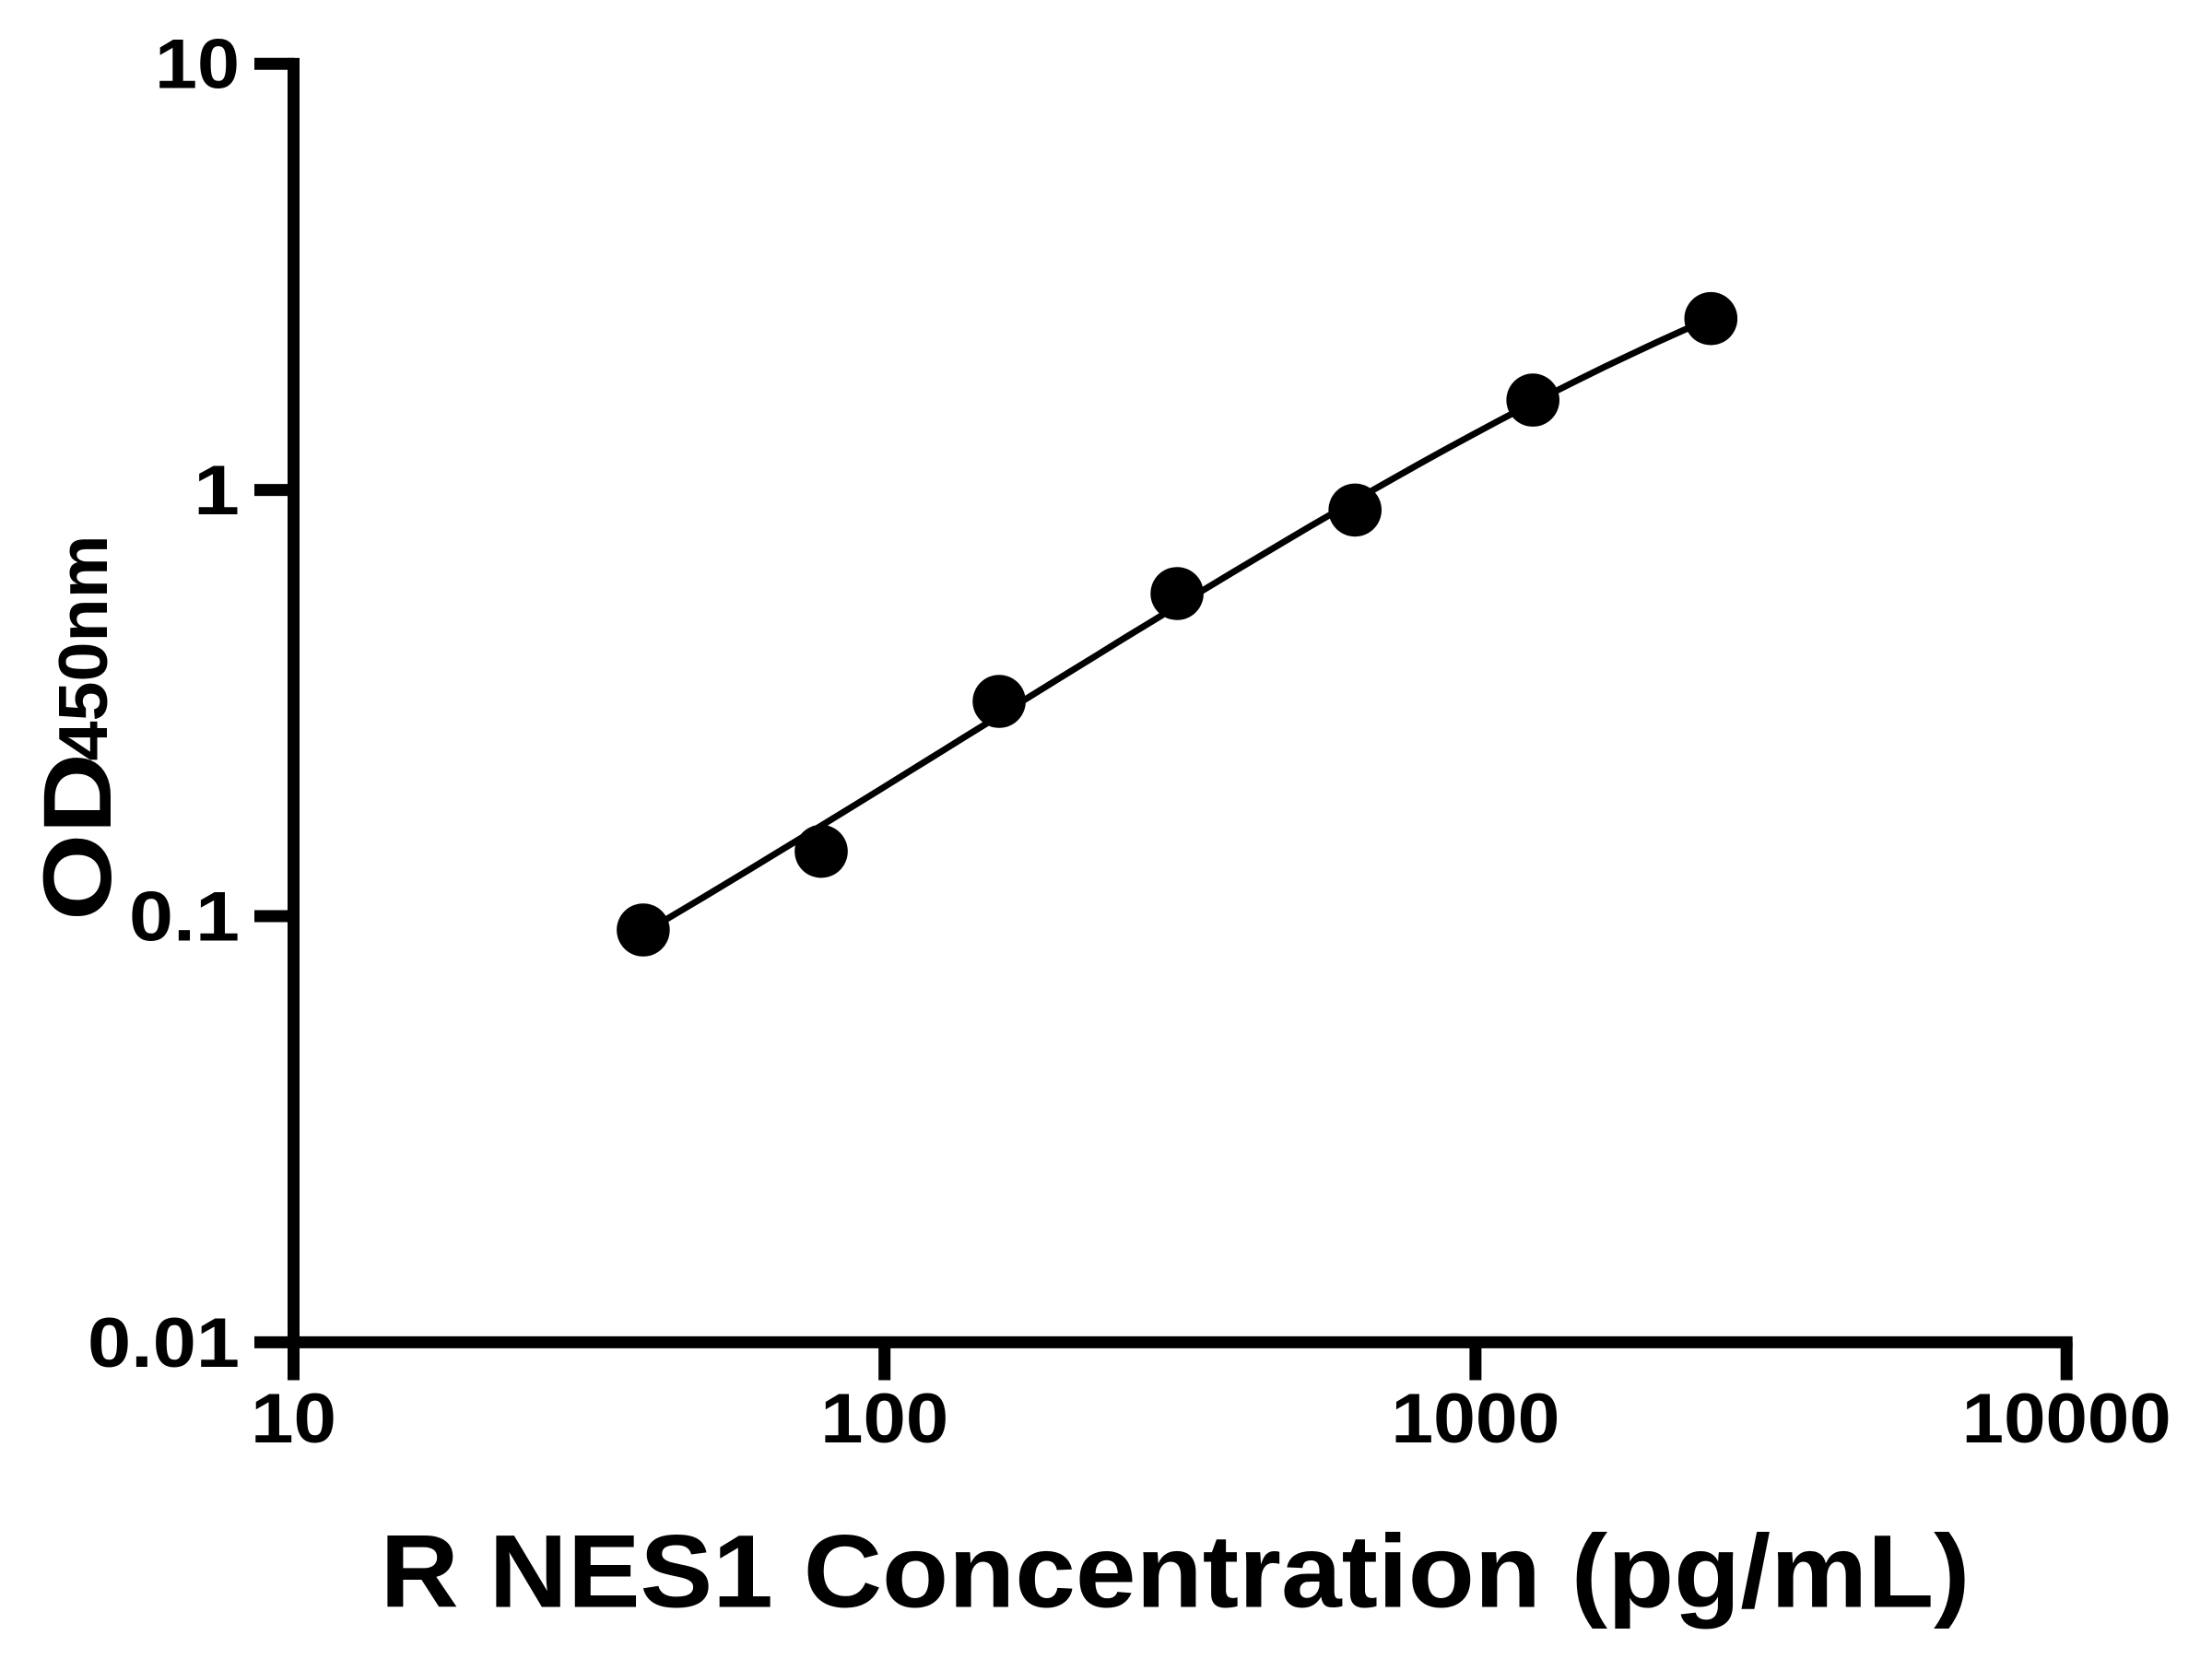  What do you see at coordinates (2066, 1419) in the screenshot?
I see `svg-text: 10000` at bounding box center [2066, 1419].